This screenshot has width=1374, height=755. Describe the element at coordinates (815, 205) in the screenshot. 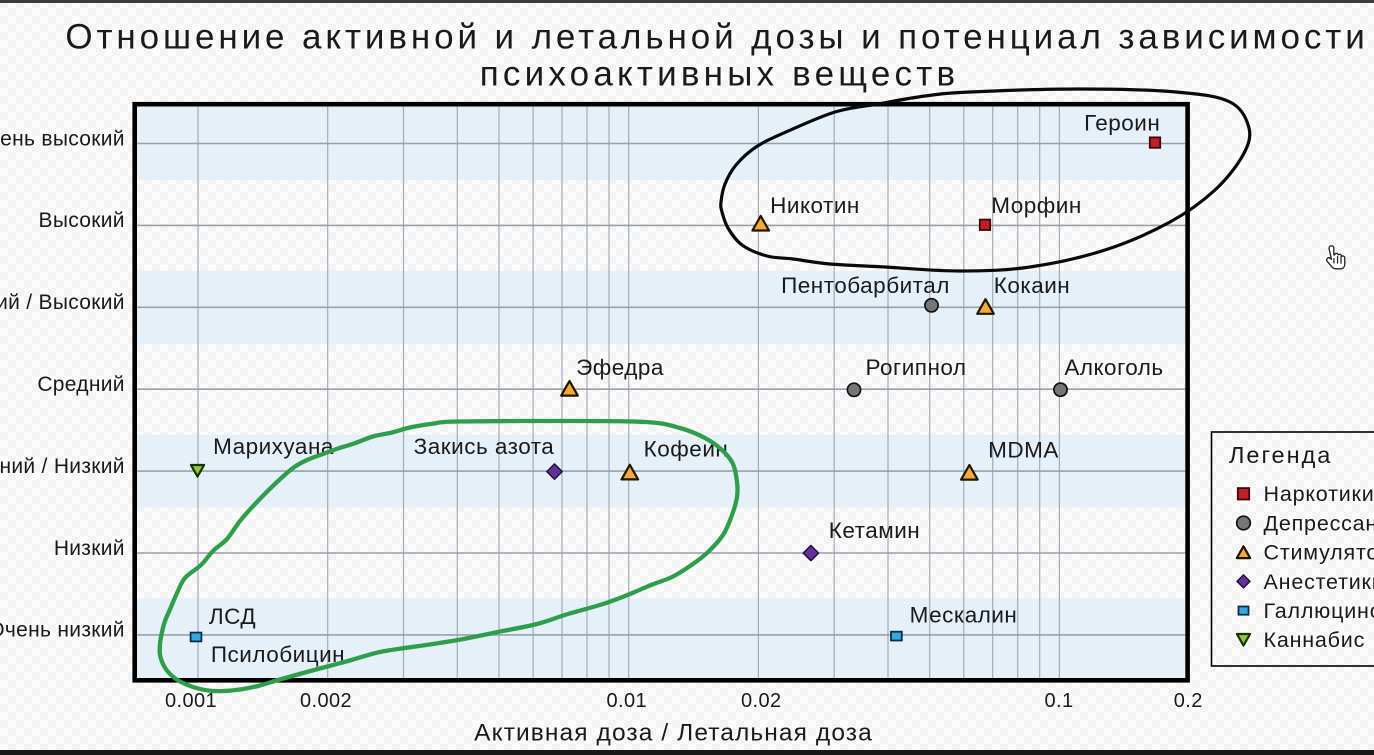

I see `svg-text: Никотин` at that location.